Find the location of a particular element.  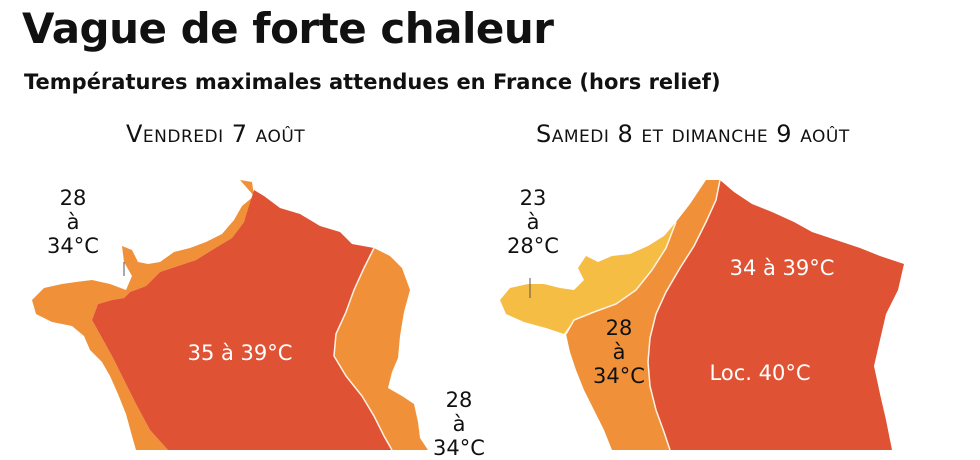

panel-title-friday: Vendredi 7 août is located at coordinates (216, 134).